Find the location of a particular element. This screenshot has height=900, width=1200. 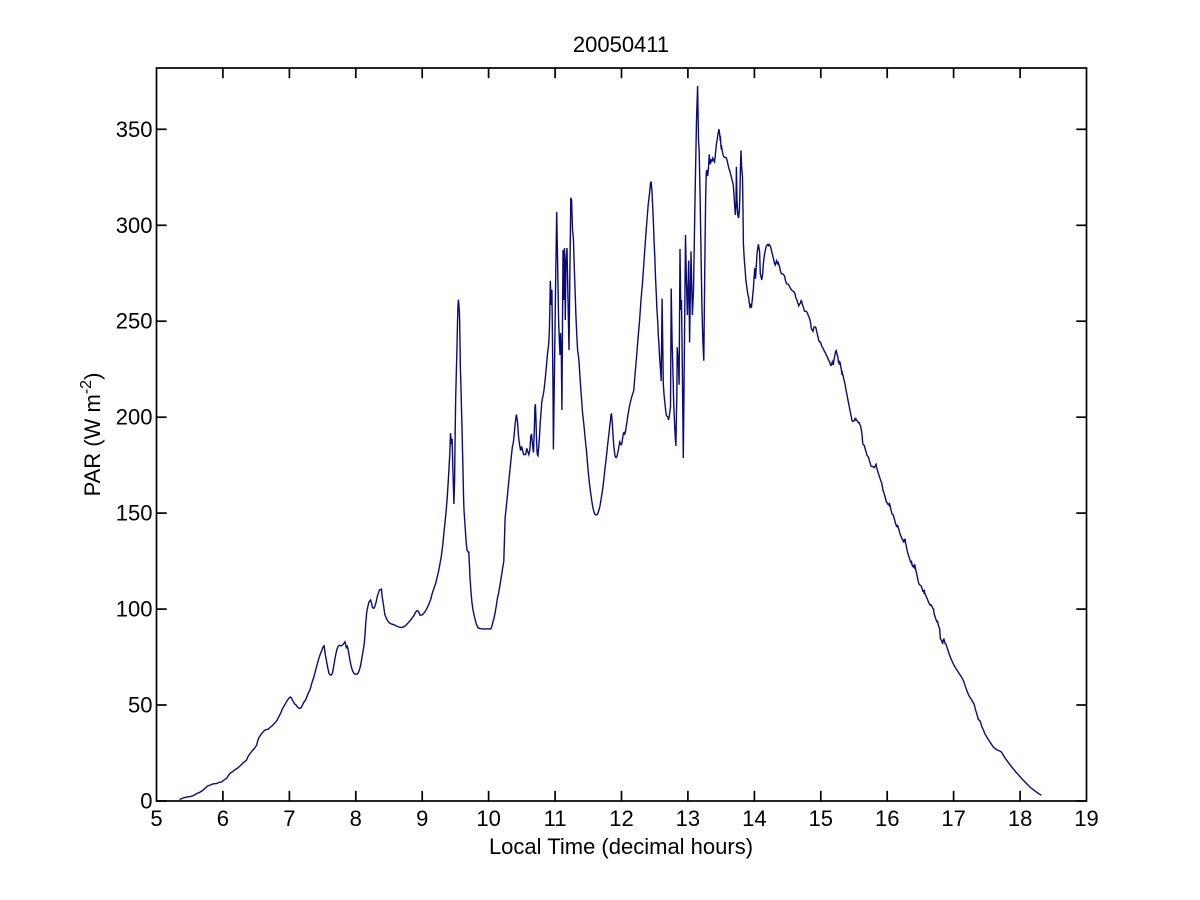

svg-text: 19 is located at coordinates (1086, 818).